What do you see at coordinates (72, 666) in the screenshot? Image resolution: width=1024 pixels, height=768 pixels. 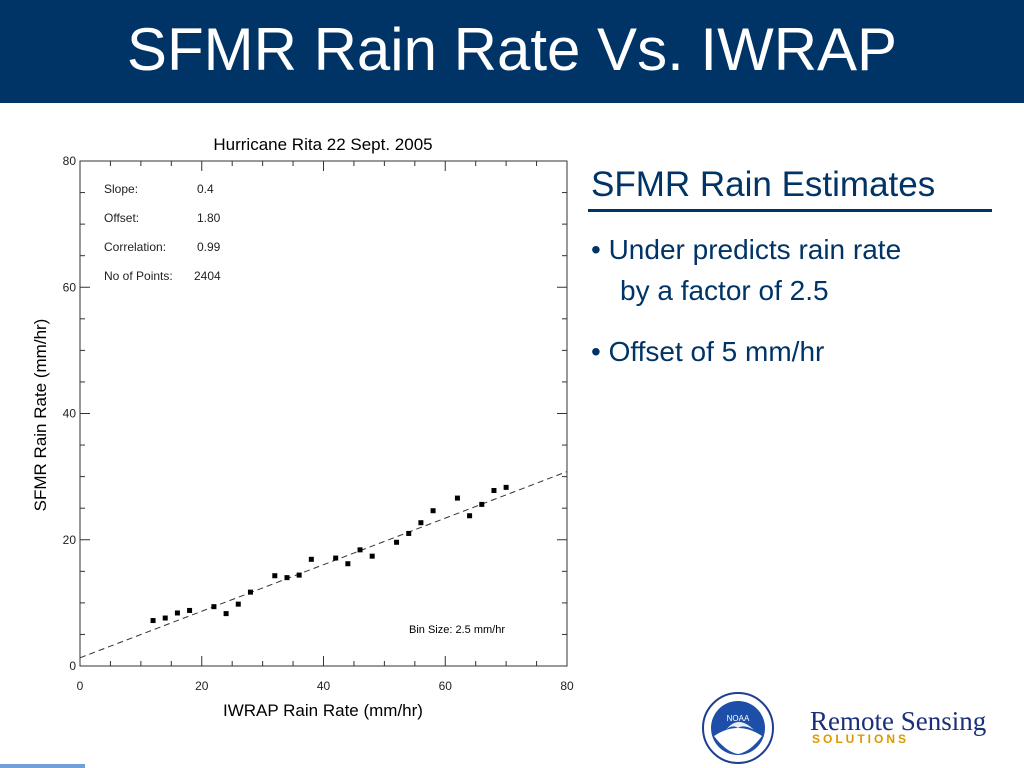 I see `y-tick-label: 0` at bounding box center [72, 666].